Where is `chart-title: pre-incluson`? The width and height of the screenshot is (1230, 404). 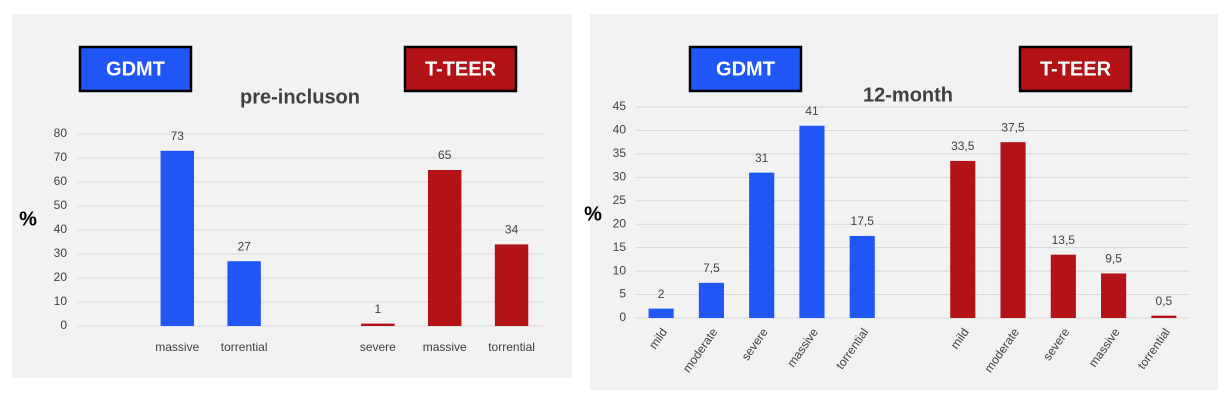 chart-title: pre-incluson is located at coordinates (300, 97).